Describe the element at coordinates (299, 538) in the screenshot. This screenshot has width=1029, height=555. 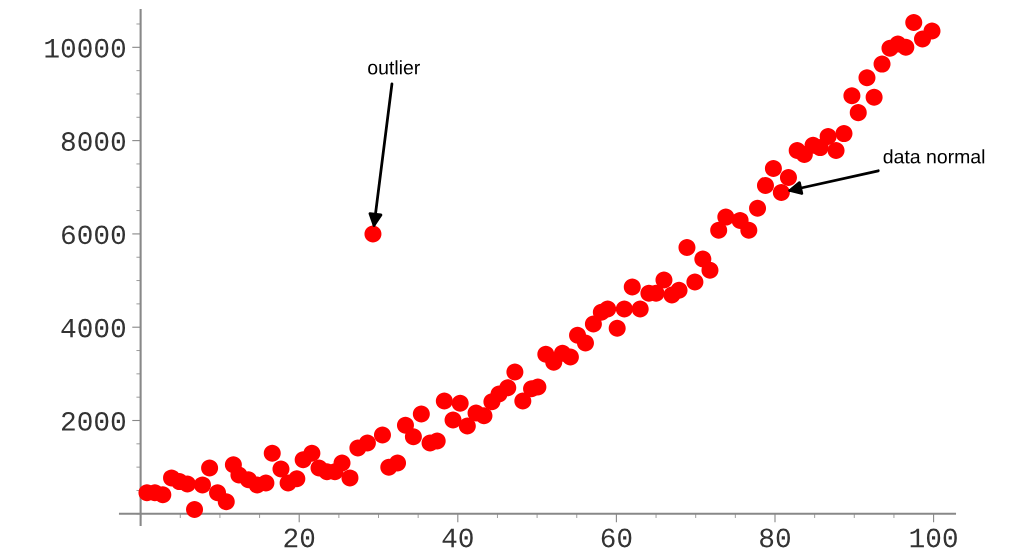
I see `x-tick-label: 20` at that location.